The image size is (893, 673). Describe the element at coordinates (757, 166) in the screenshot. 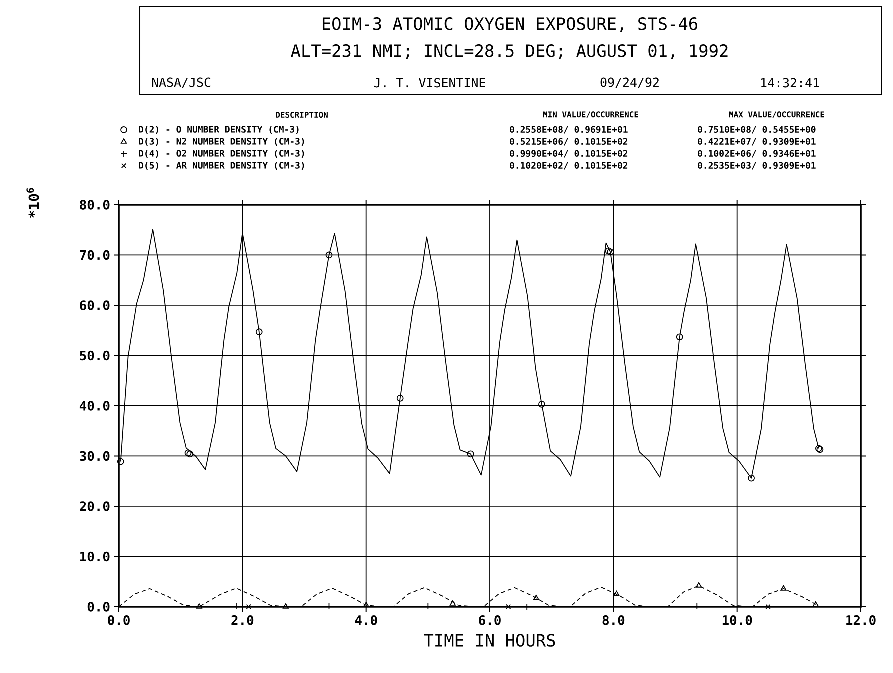

I see `text: 0.2535E+03/ 0.9309E+01` at that location.